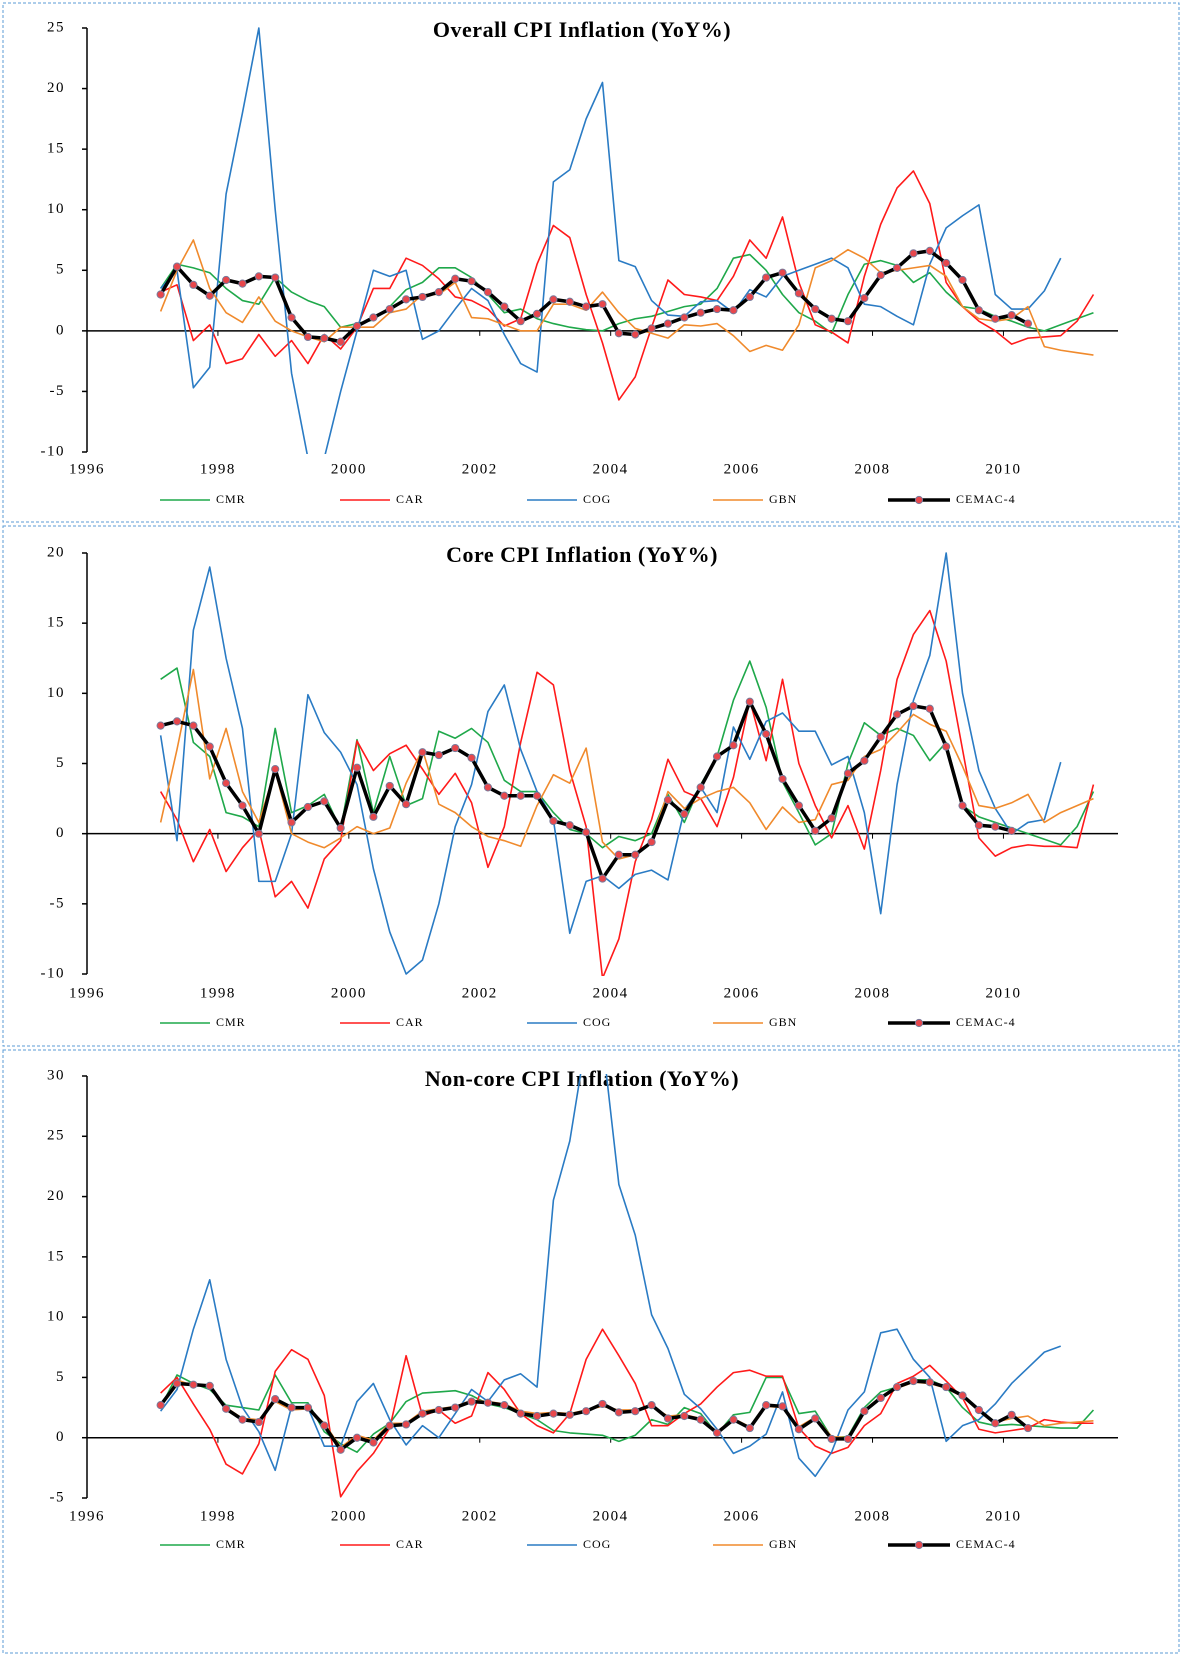 The height and width of the screenshot is (1661, 1183). I want to click on y-tick-label: 20, so click(56, 88).